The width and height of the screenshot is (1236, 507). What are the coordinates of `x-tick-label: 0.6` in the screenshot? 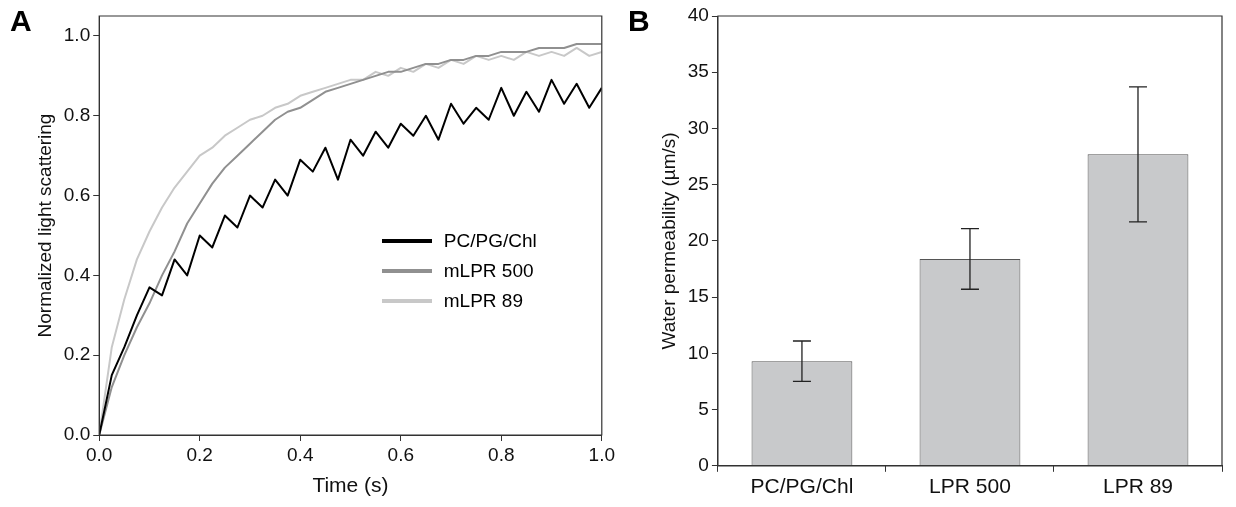 It's located at (400, 454).